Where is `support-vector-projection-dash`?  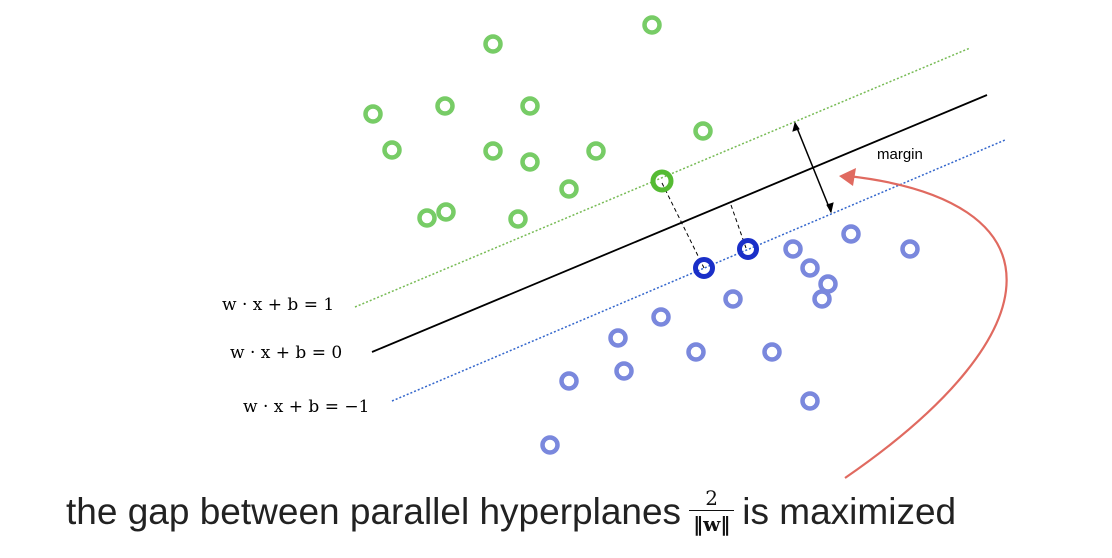 support-vector-projection-dash is located at coordinates (683, 225).